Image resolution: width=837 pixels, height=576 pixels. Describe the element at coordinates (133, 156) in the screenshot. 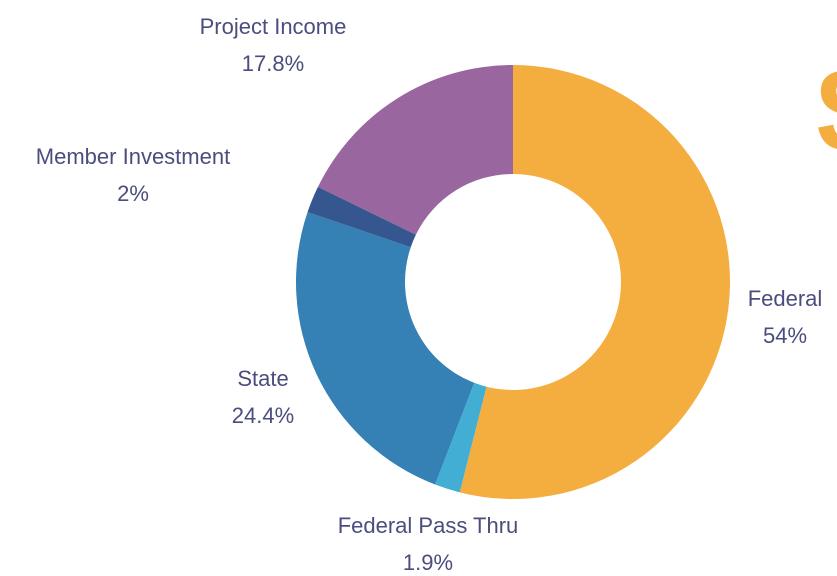

I see `slice-label: Member Investment` at that location.